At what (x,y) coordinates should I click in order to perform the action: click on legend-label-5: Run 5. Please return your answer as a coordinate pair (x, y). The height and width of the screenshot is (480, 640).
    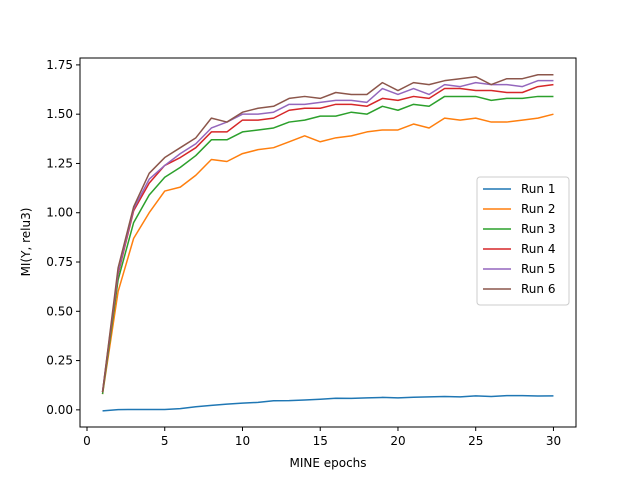
    Looking at the image, I should click on (538, 269).